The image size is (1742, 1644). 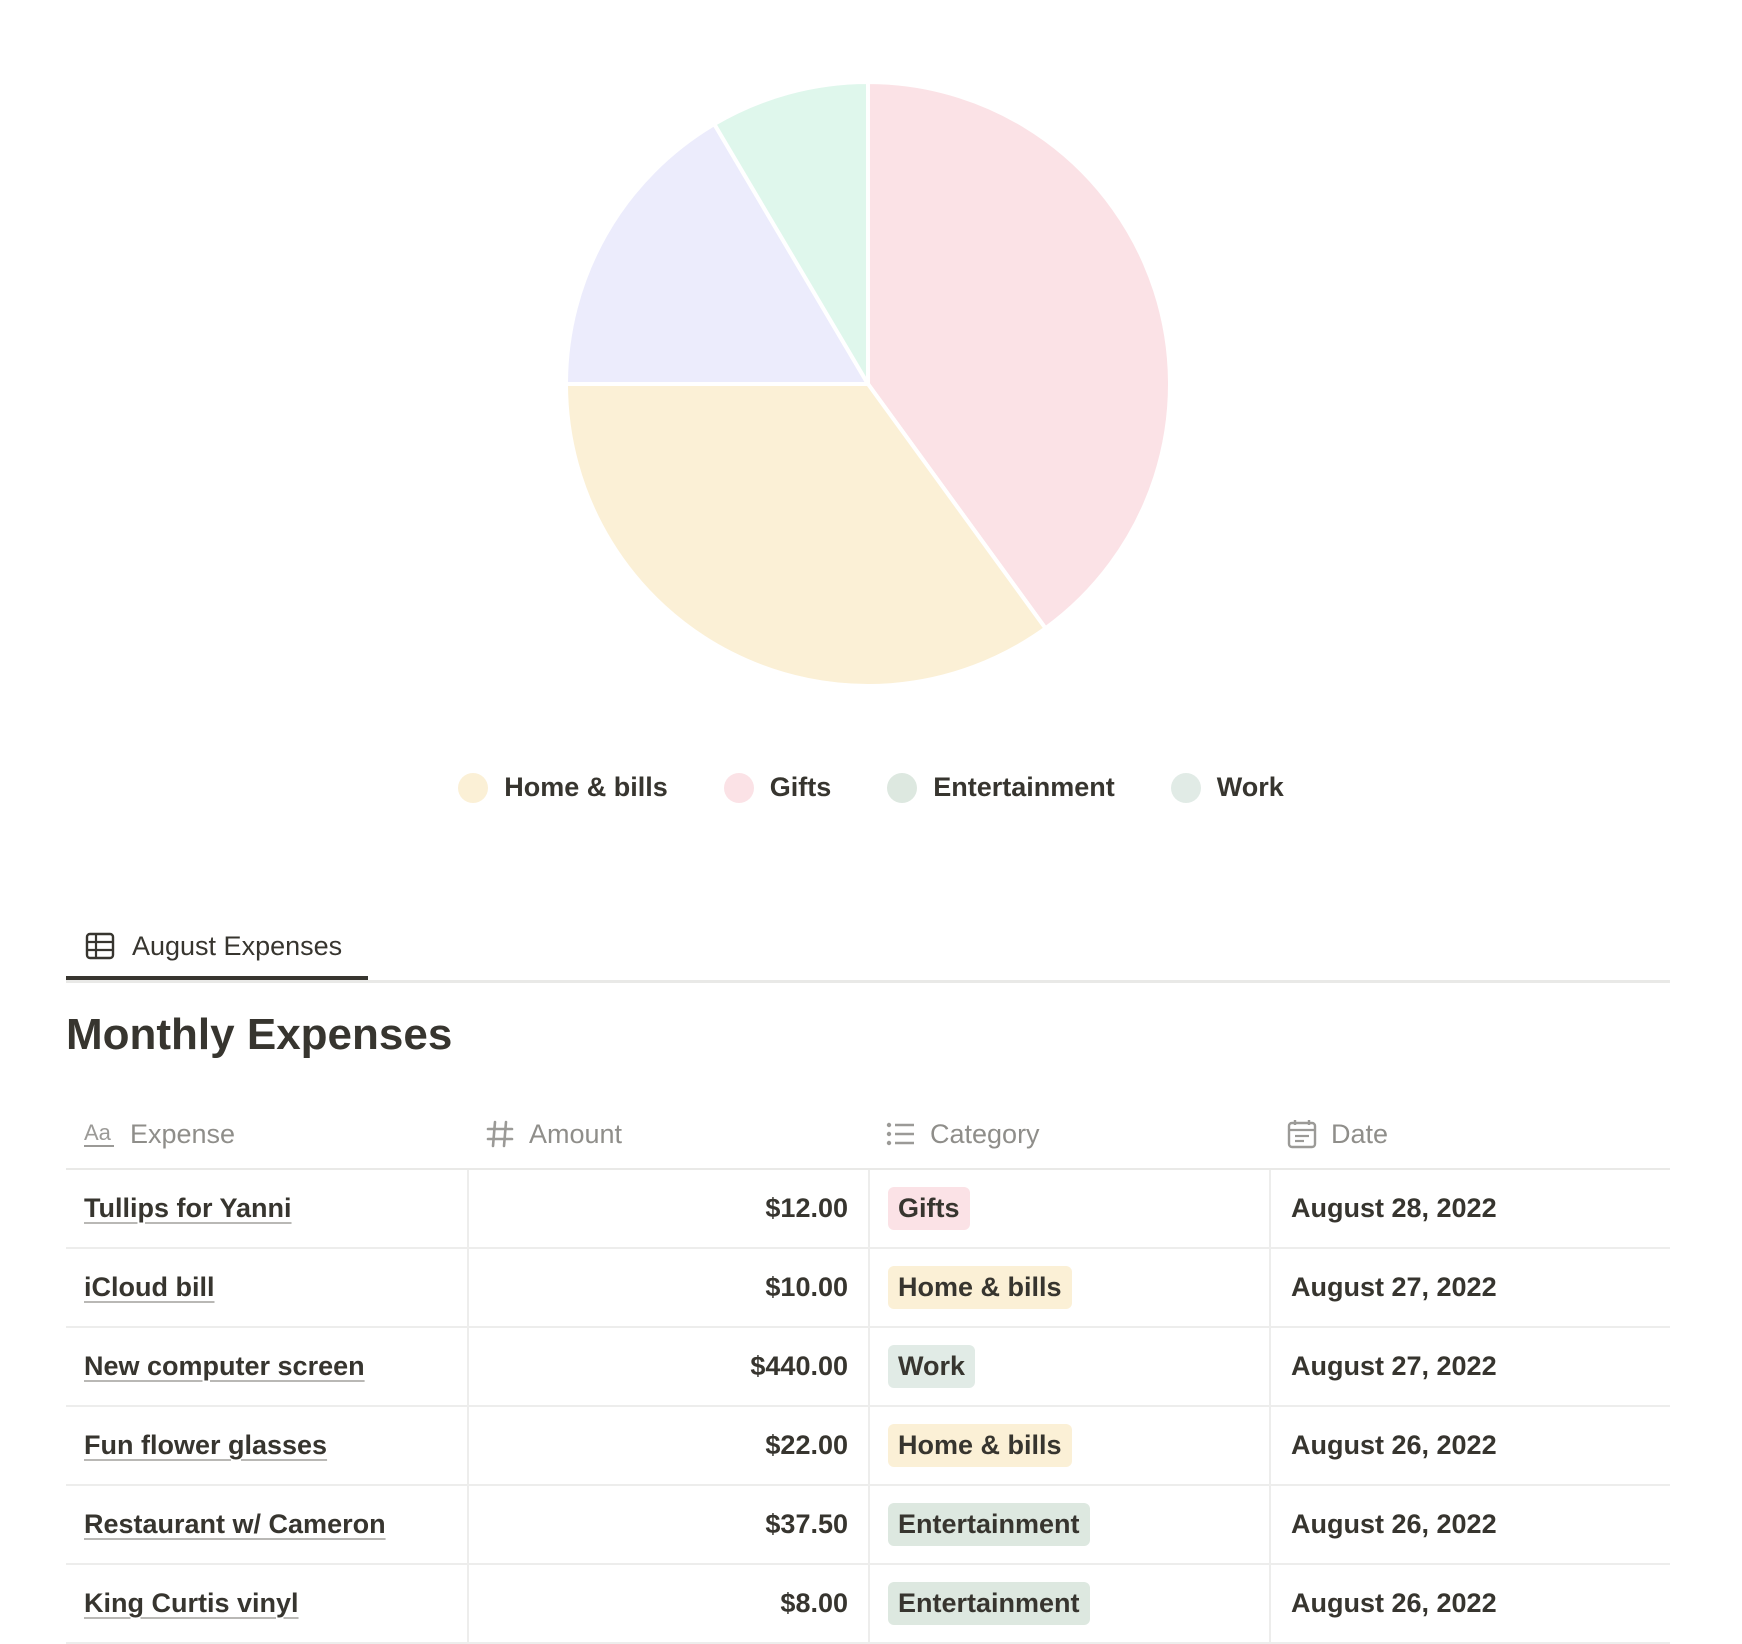 I want to click on category-cell: Work, so click(x=1068, y=1366).